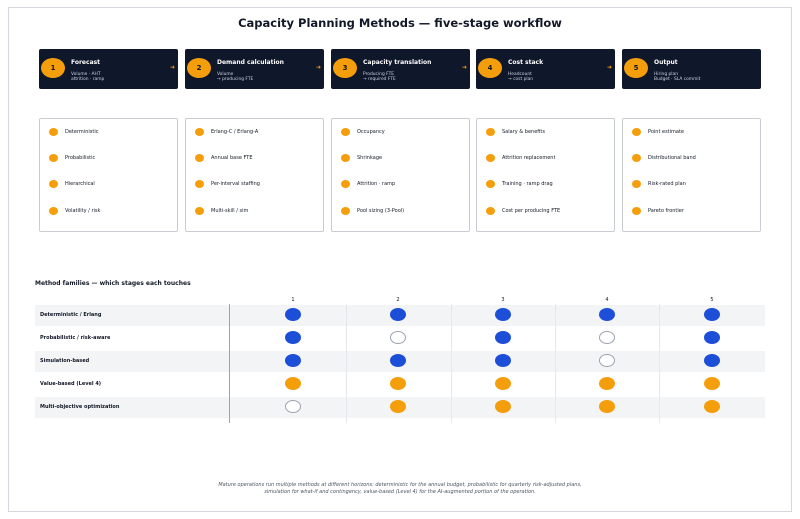 This screenshot has height=519, width=800. Describe the element at coordinates (398, 300) in the screenshot. I see `column-header-stage-2: 2` at that location.